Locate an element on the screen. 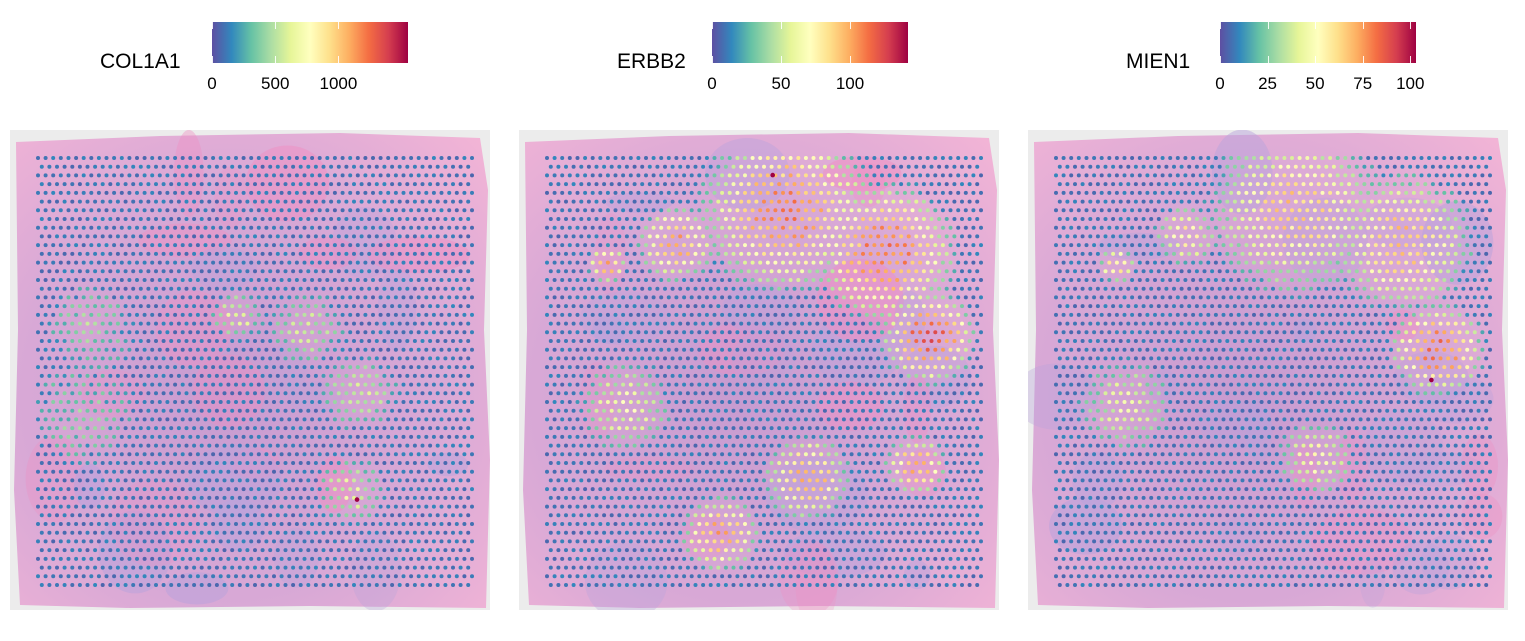  tissue-texture is located at coordinates (189, 173).